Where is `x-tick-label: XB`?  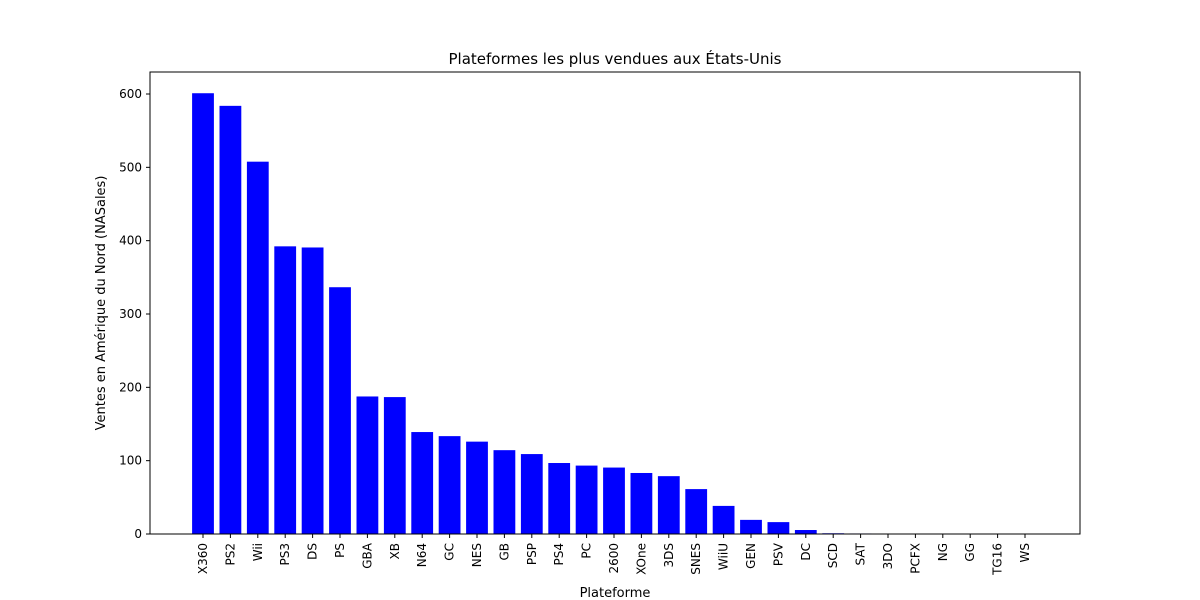
x-tick-label: XB is located at coordinates (395, 551).